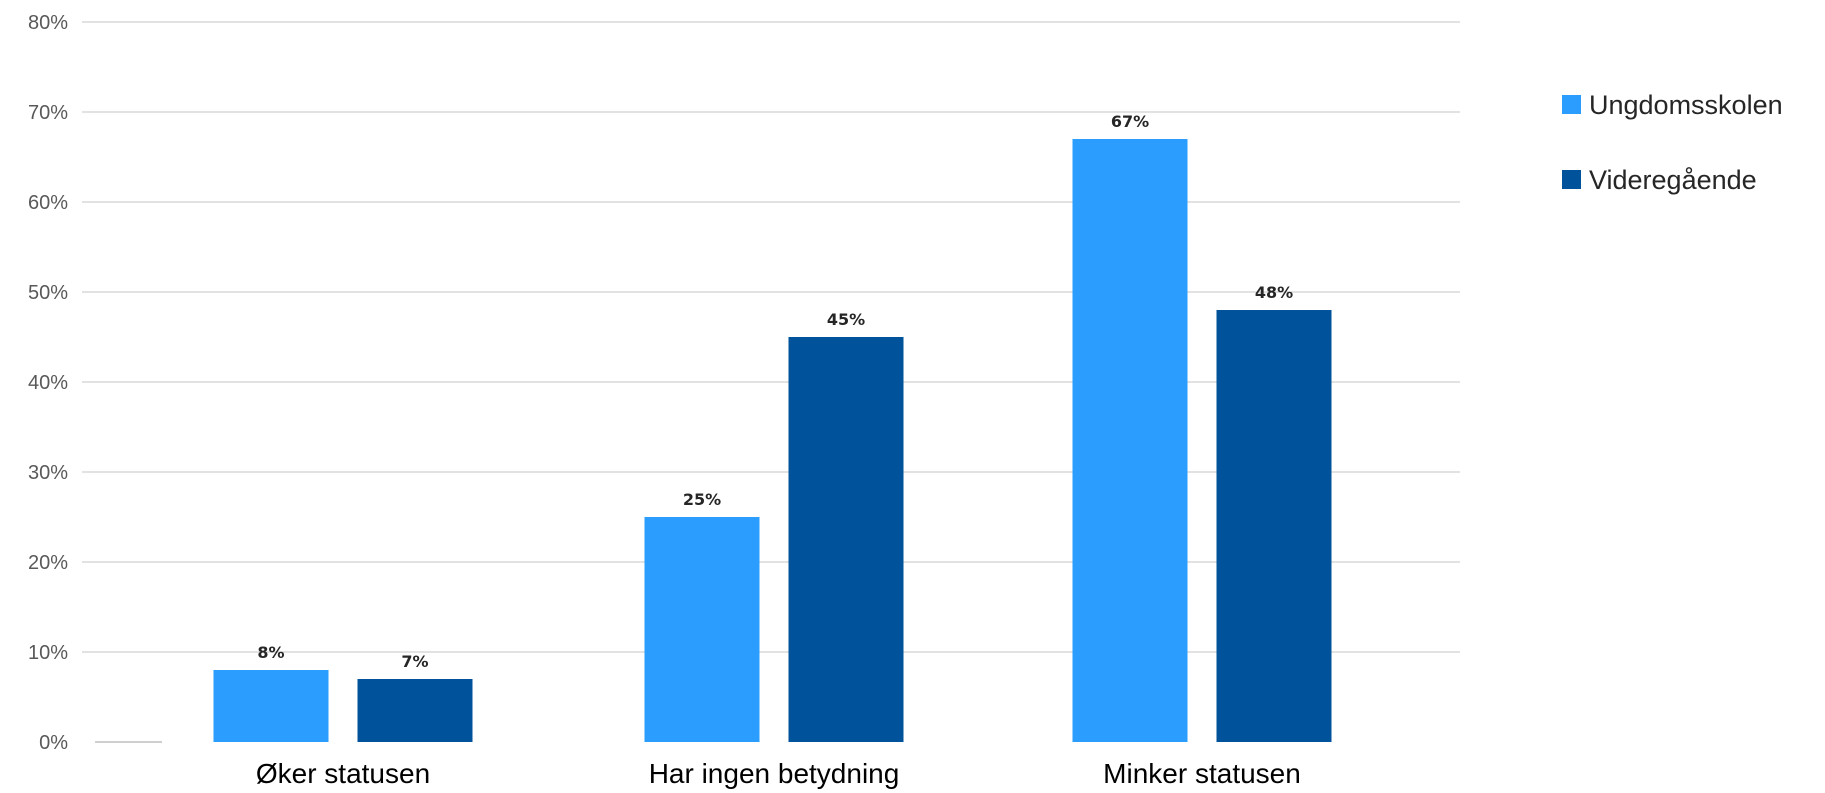 The width and height of the screenshot is (1825, 793). Describe the element at coordinates (846, 319) in the screenshot. I see `data-label: 45%` at that location.